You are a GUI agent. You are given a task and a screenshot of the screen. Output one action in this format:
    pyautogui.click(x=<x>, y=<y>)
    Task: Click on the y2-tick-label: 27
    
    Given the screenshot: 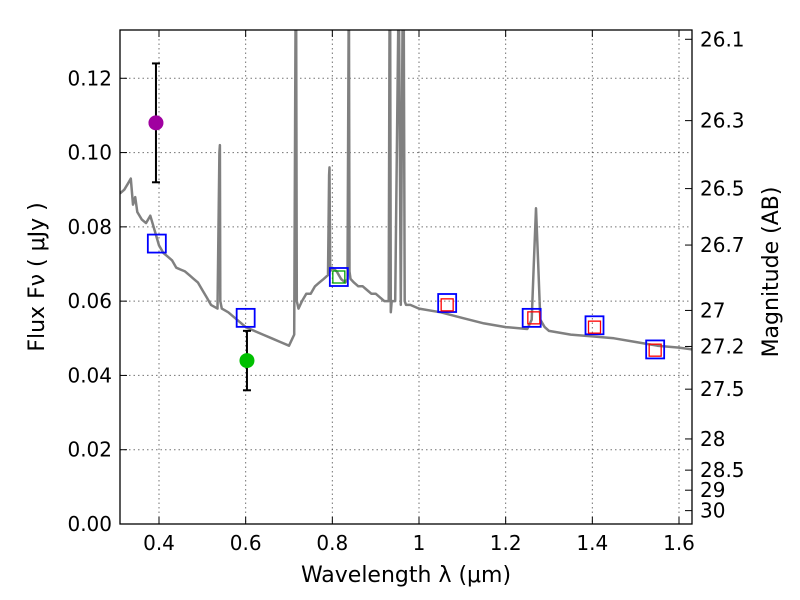 What is the action you would take?
    pyautogui.click(x=712, y=310)
    